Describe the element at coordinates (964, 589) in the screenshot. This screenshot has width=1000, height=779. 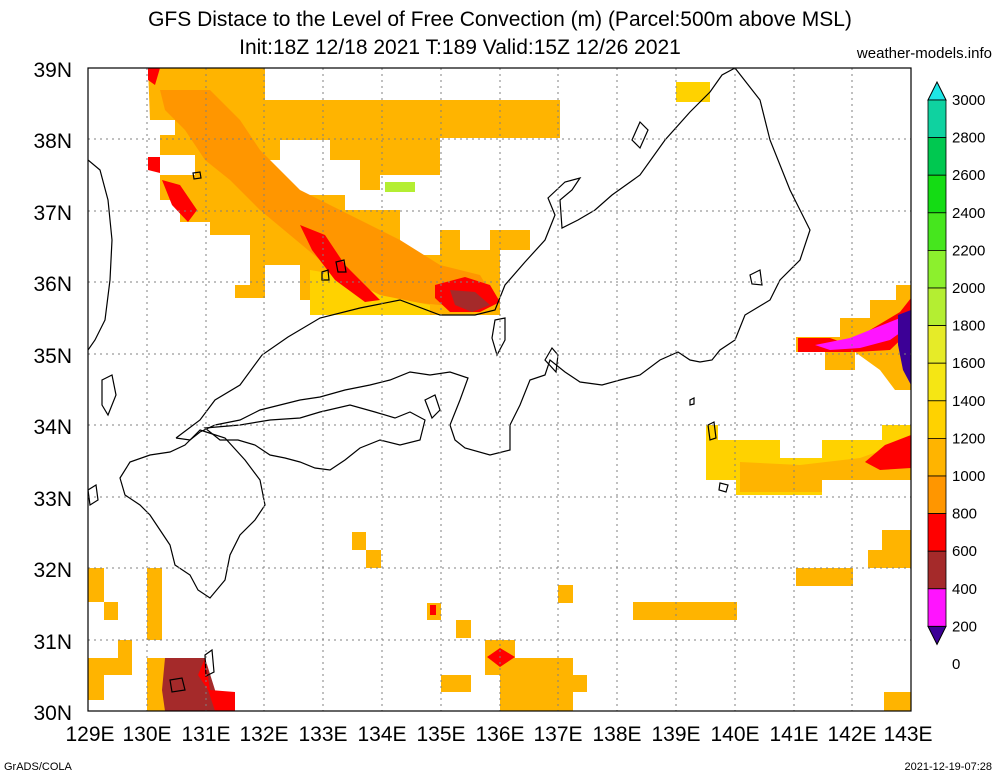
I see `colorbar-label: 400` at that location.